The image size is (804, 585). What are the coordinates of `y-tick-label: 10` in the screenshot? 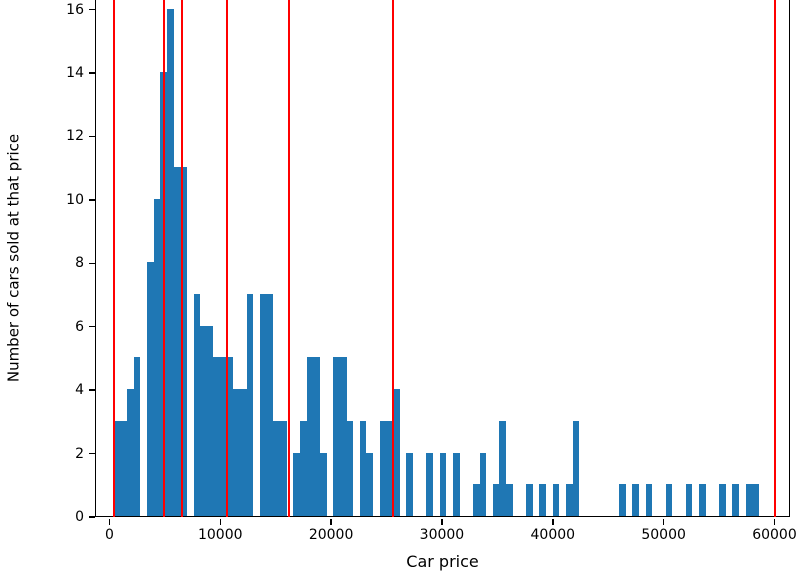 It's located at (75, 199).